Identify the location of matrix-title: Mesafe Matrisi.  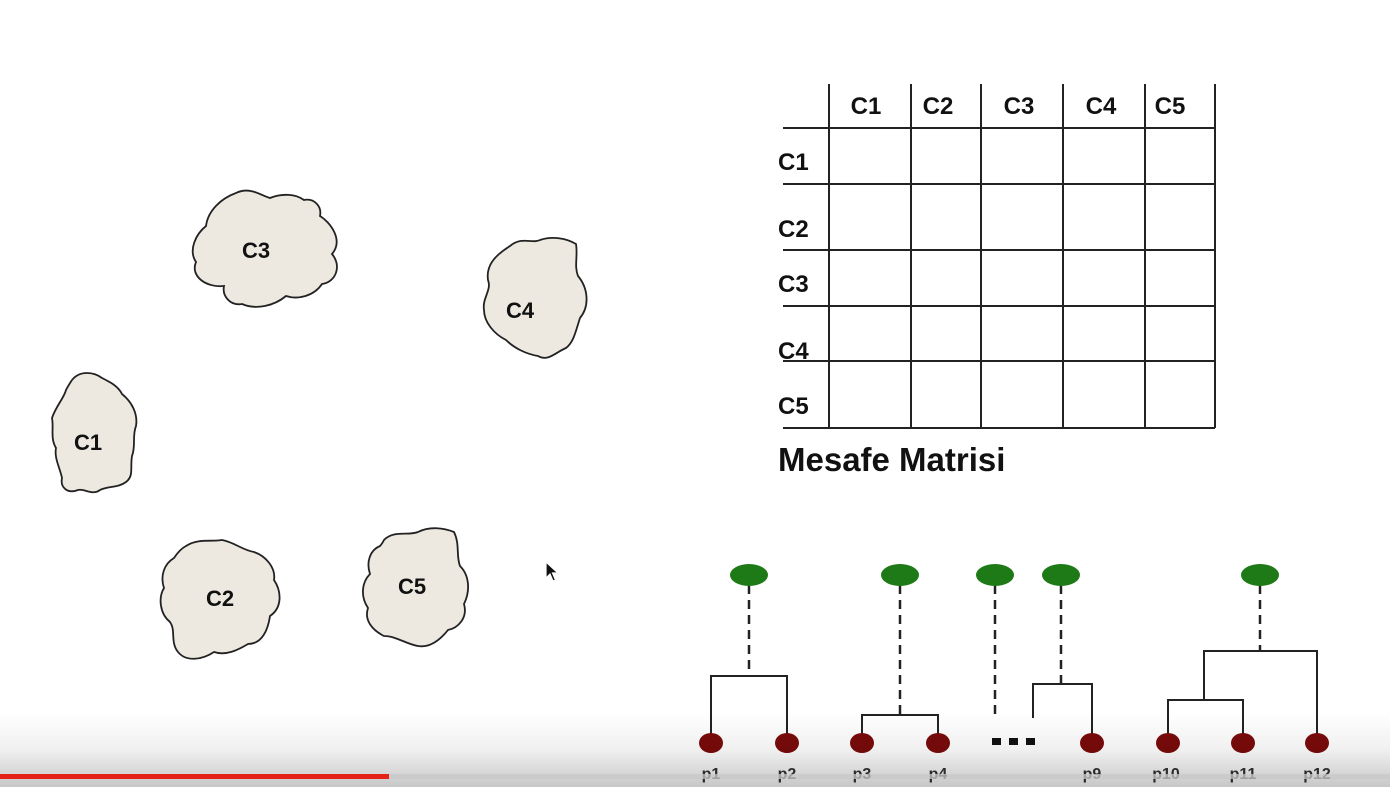
(891, 459).